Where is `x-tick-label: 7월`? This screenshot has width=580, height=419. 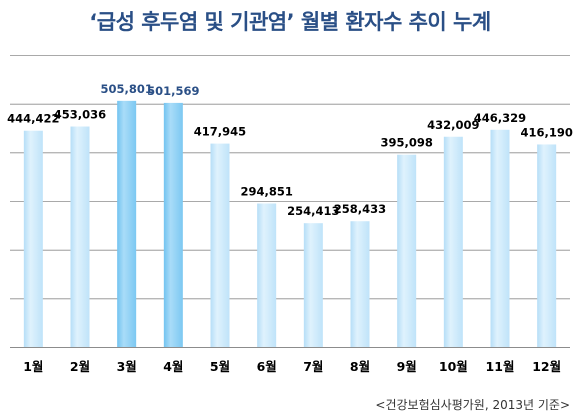 x-tick-label: 7월 is located at coordinates (313, 366).